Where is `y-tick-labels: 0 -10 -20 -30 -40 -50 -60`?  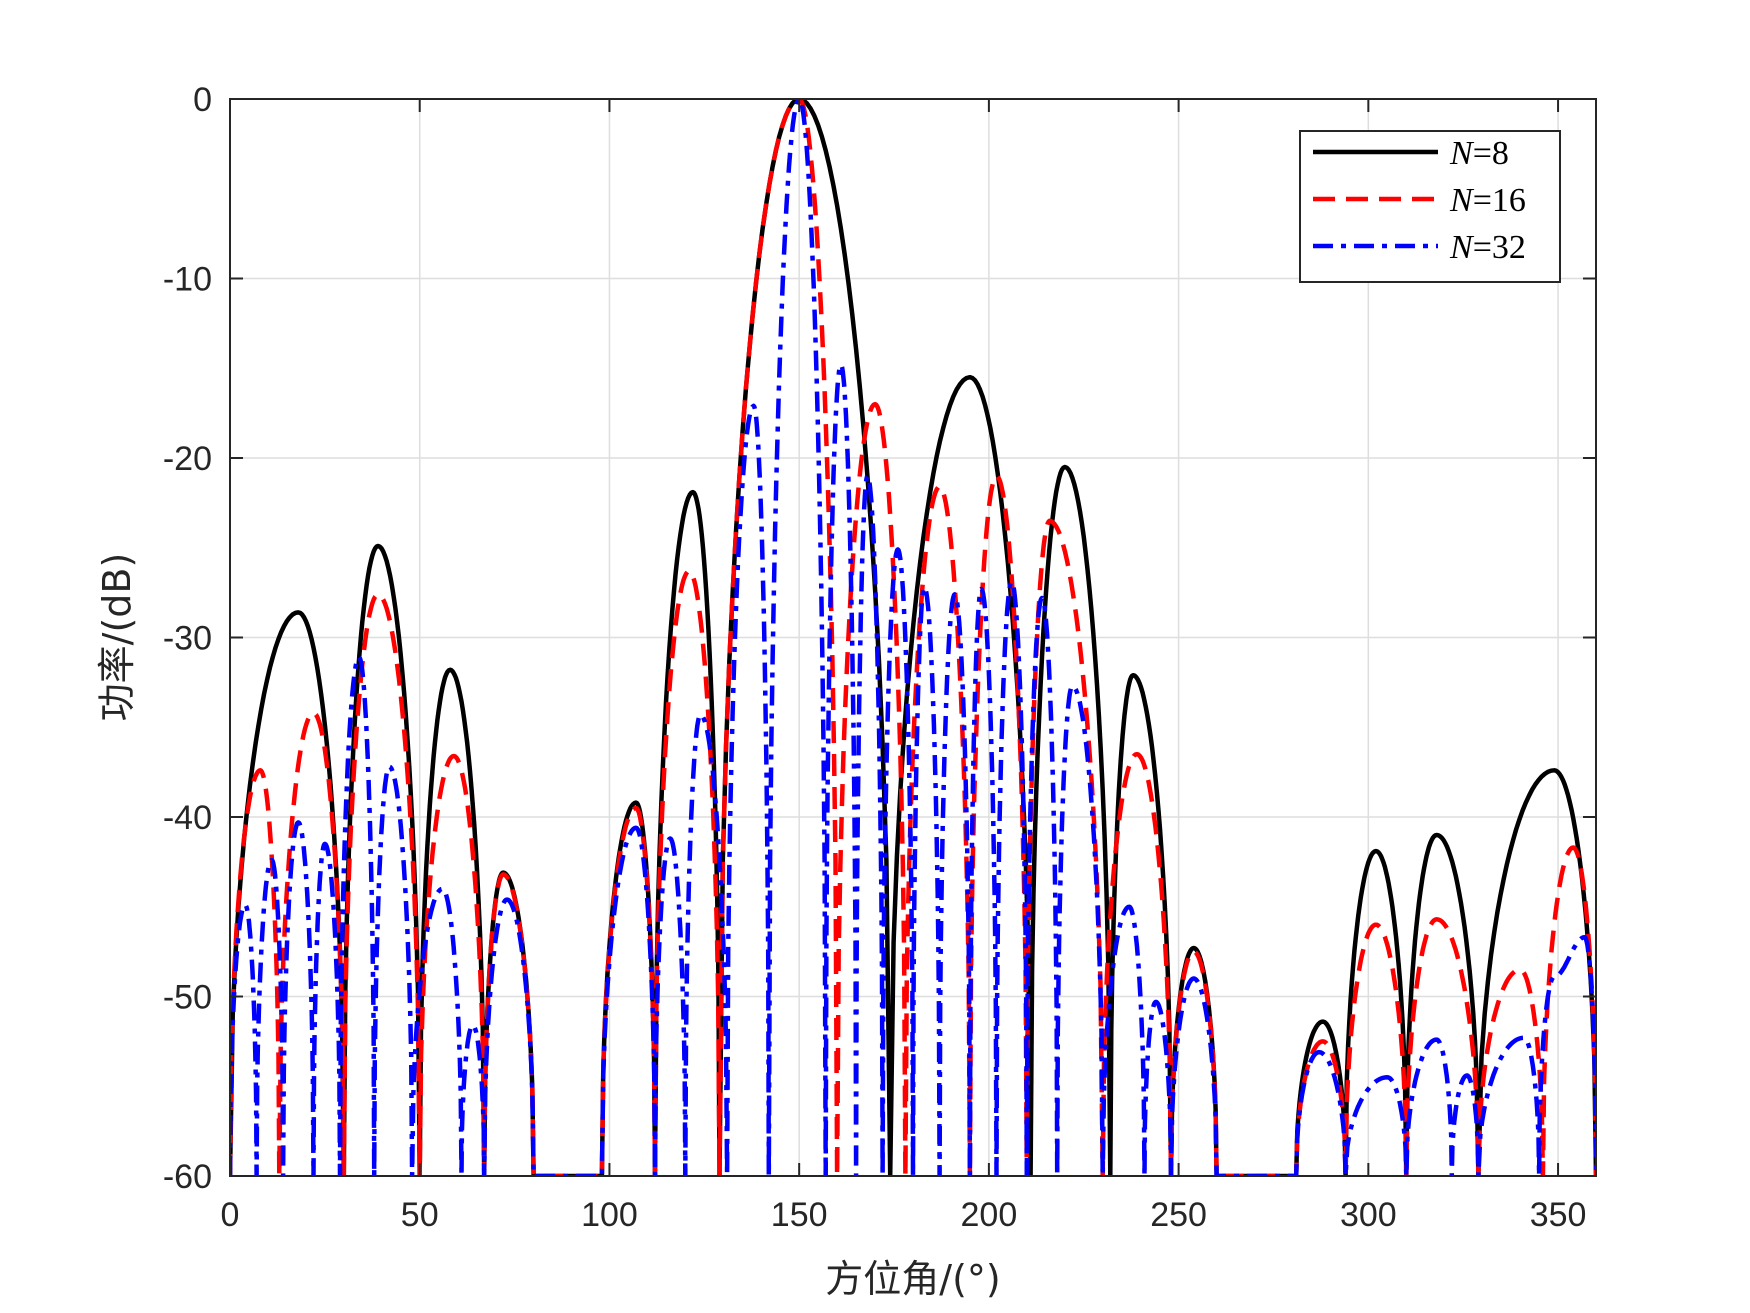
y-tick-labels: 0 -10 -20 -30 -40 -50 -60 is located at coordinates (187, 638).